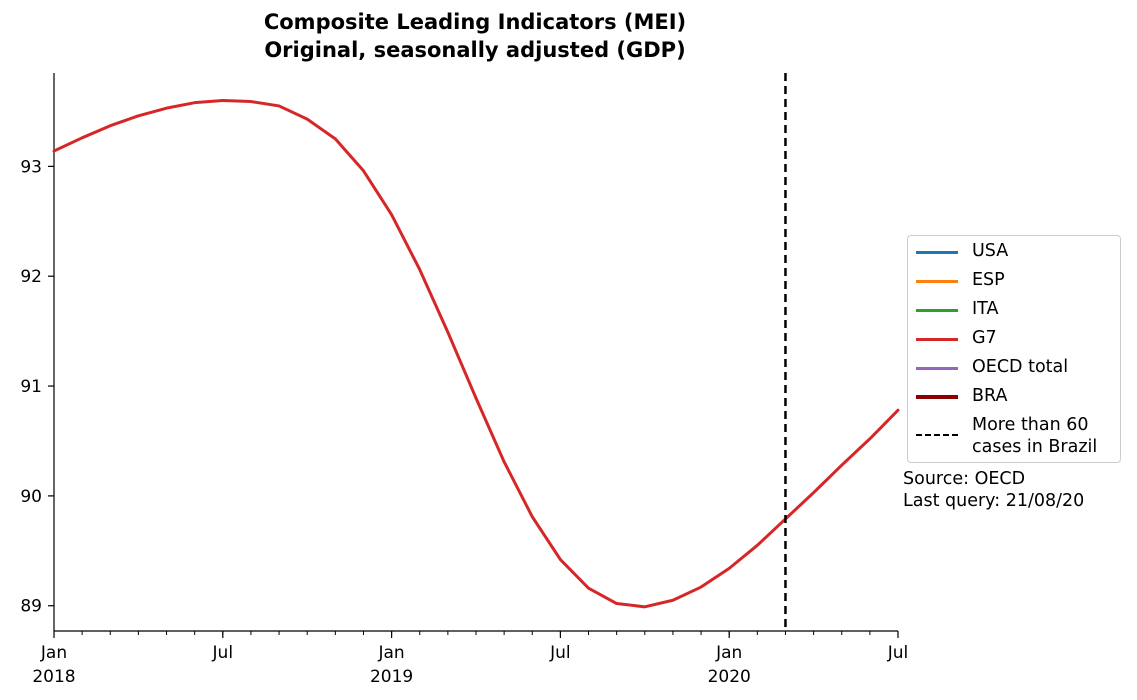 The image size is (1137, 700). What do you see at coordinates (31, 167) in the screenshot?
I see `y-tick-label: 93` at bounding box center [31, 167].